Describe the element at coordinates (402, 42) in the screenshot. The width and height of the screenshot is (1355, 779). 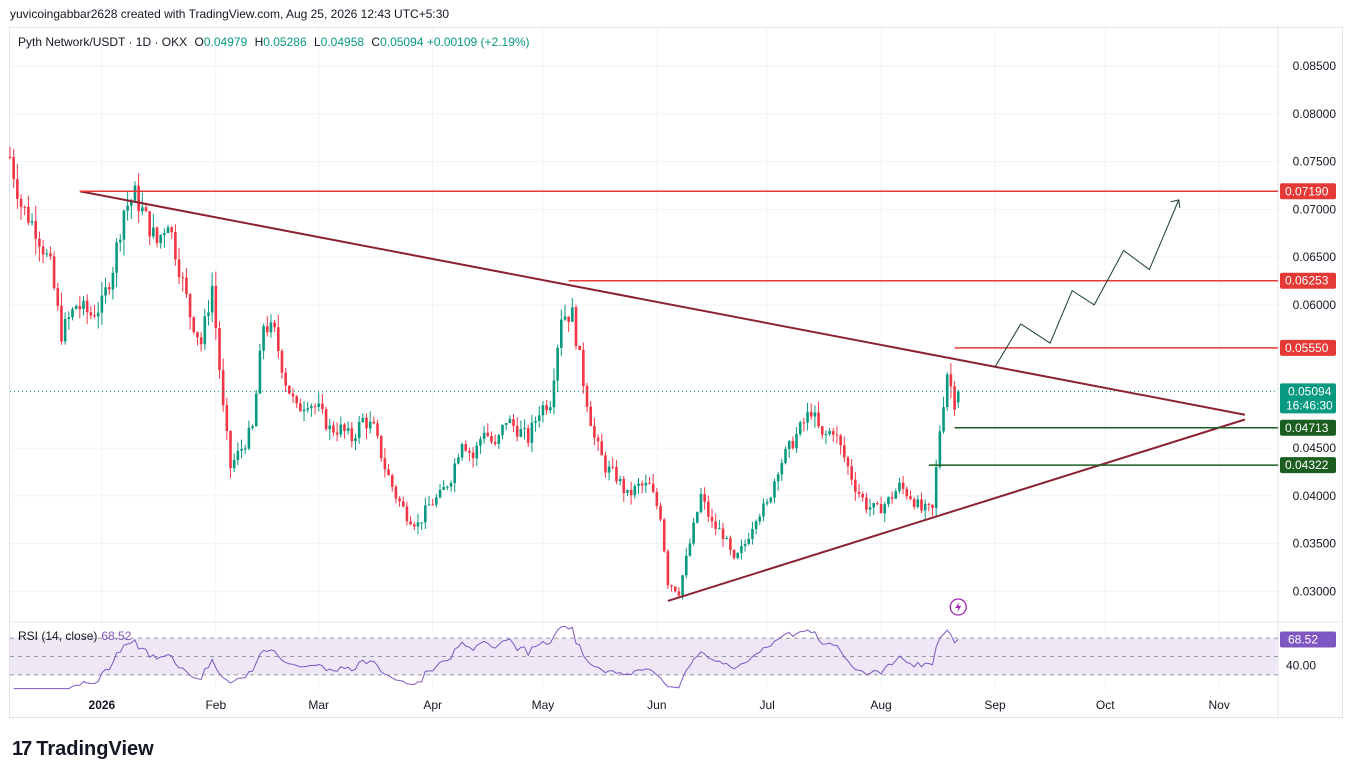
I see `close-value: 0.05094` at that location.